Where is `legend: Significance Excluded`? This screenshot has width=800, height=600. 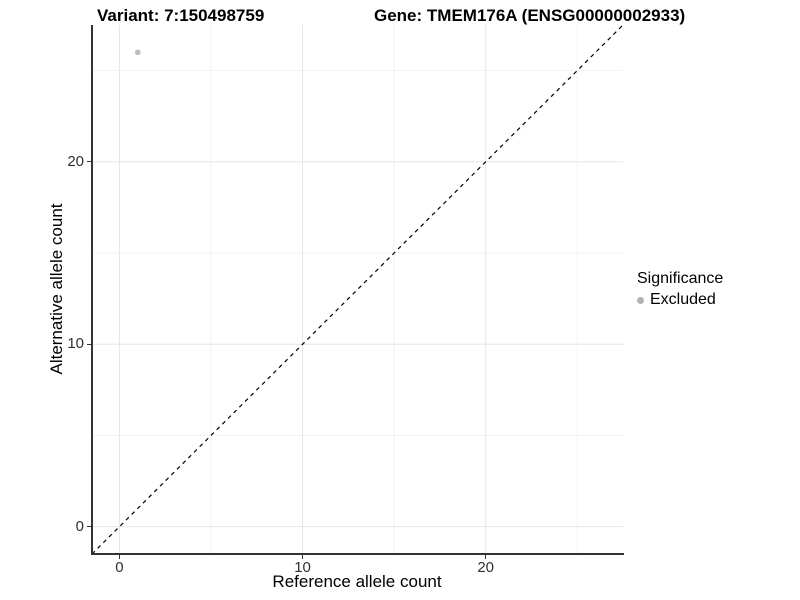
legend: Significance Excluded is located at coordinates (680, 289).